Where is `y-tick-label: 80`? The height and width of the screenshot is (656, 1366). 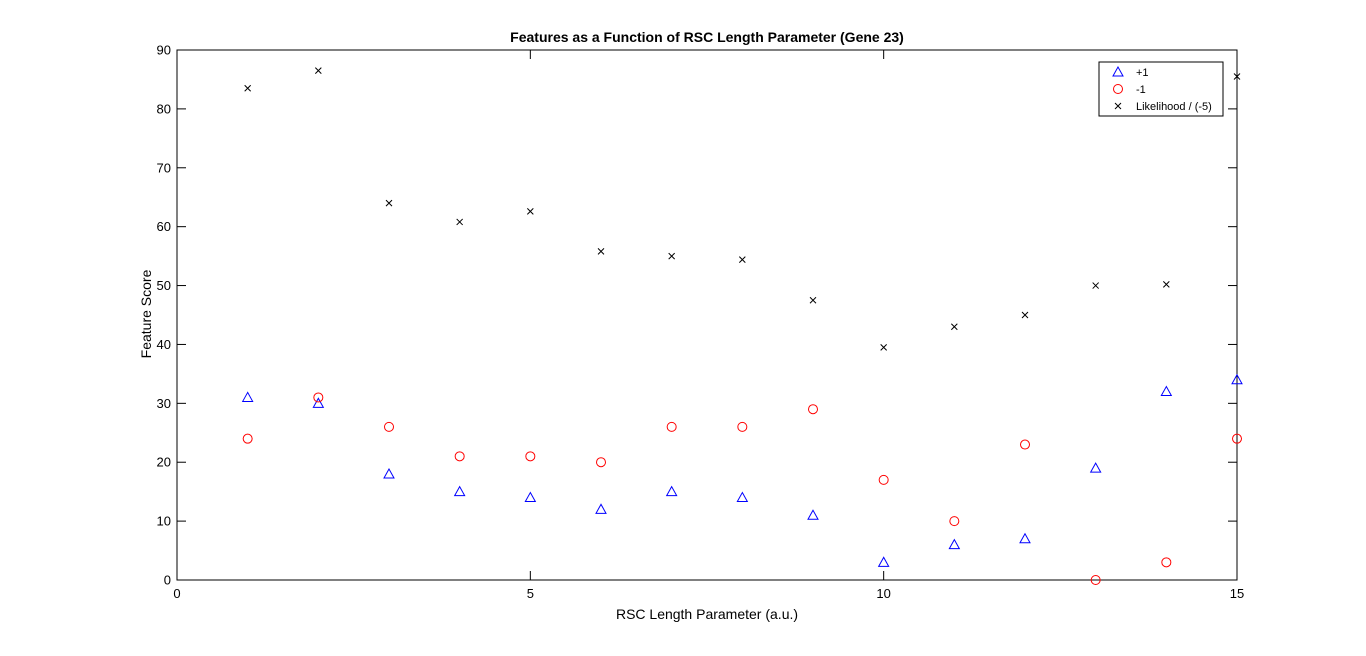 y-tick-label: 80 is located at coordinates (164, 108).